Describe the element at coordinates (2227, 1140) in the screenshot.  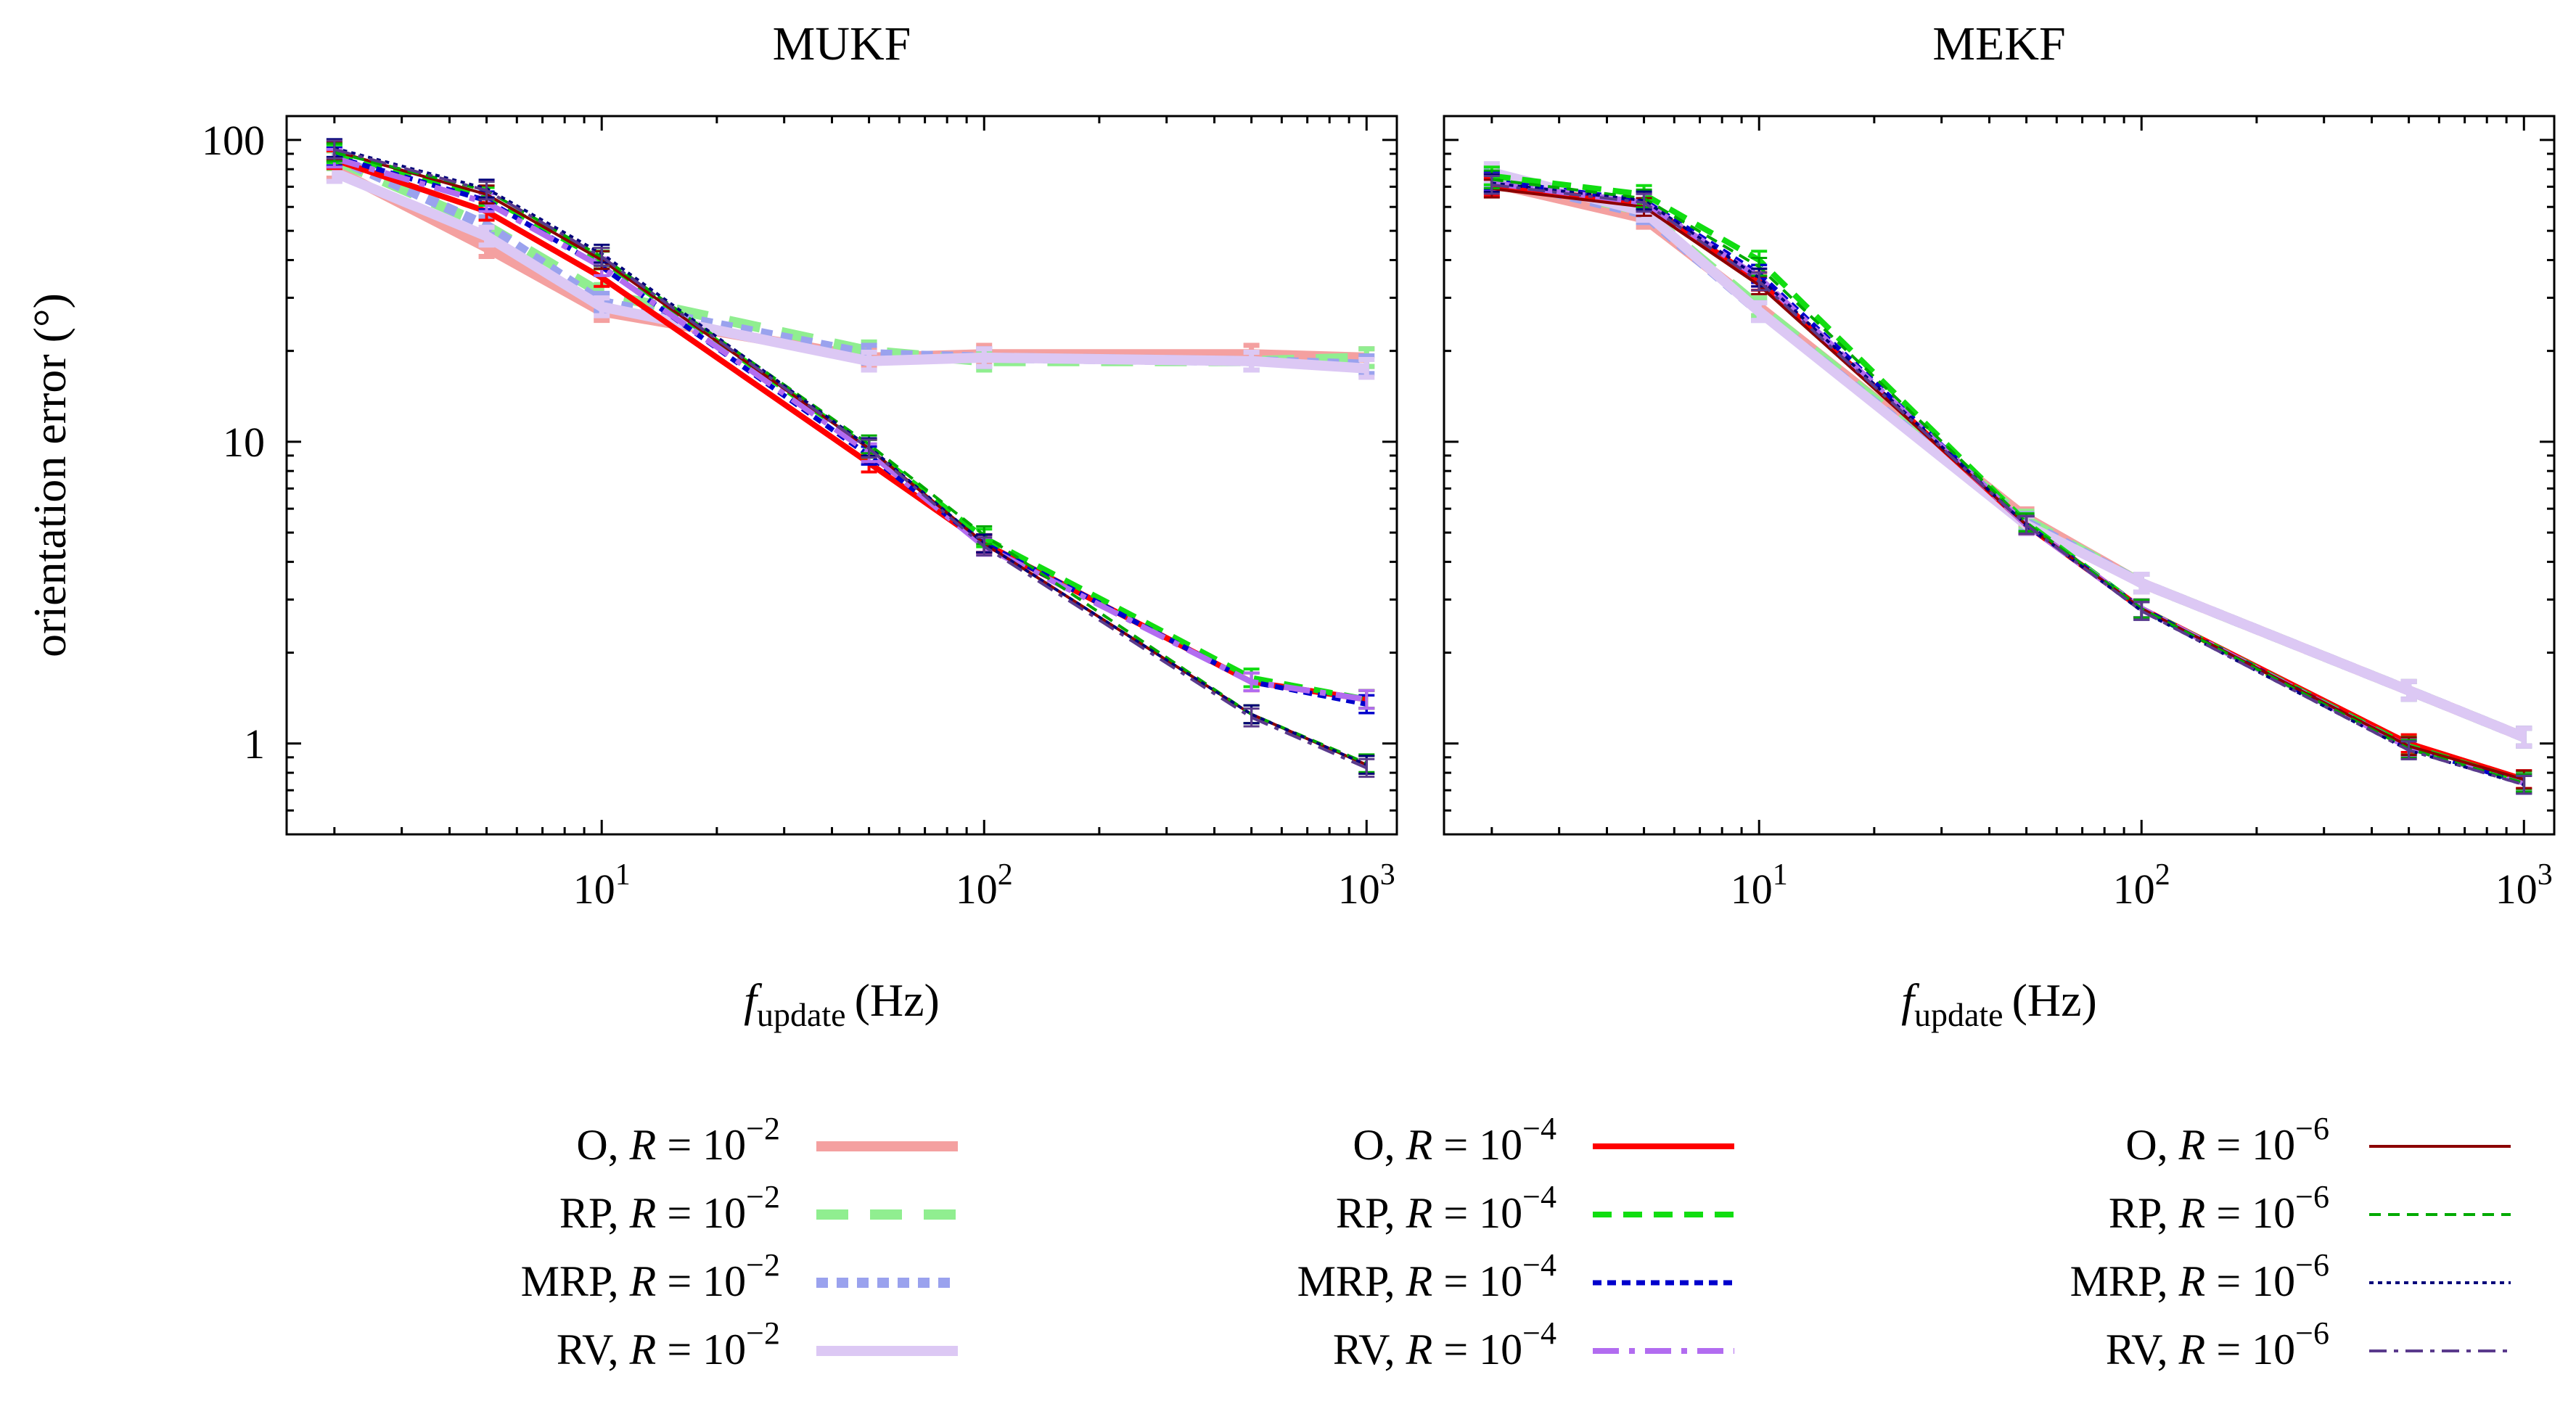
I see `legend-label: O, R = 10−6` at that location.